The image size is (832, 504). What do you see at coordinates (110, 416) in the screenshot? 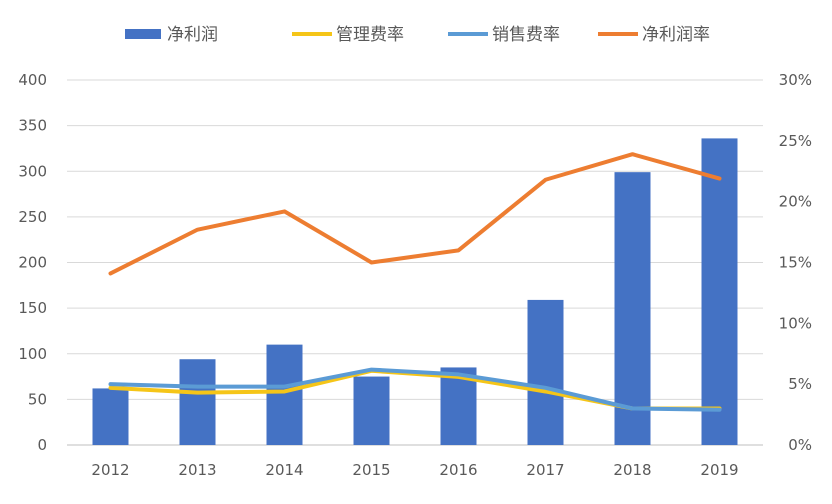
I see `bar-2012` at bounding box center [110, 416].